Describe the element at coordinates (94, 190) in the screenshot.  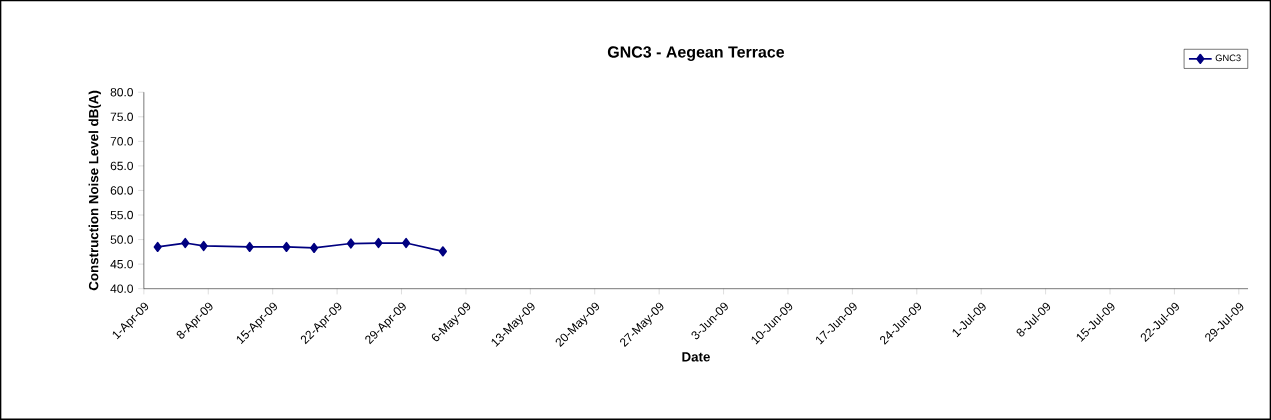
I see `y-axis-title: Construction Noise Level dB(A)` at that location.